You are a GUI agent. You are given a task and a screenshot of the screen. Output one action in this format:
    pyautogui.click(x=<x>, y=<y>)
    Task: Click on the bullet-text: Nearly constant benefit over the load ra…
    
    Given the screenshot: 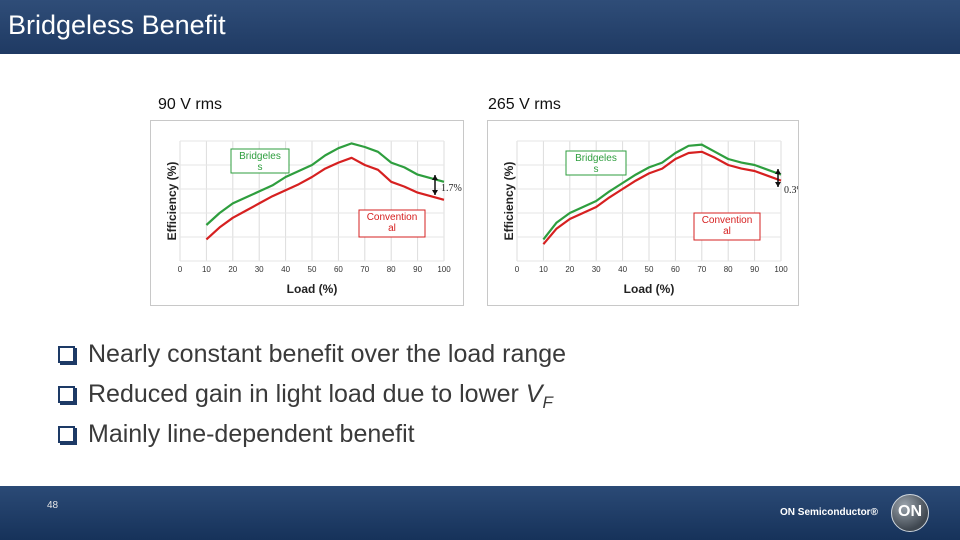 What is the action you would take?
    pyautogui.click(x=327, y=354)
    